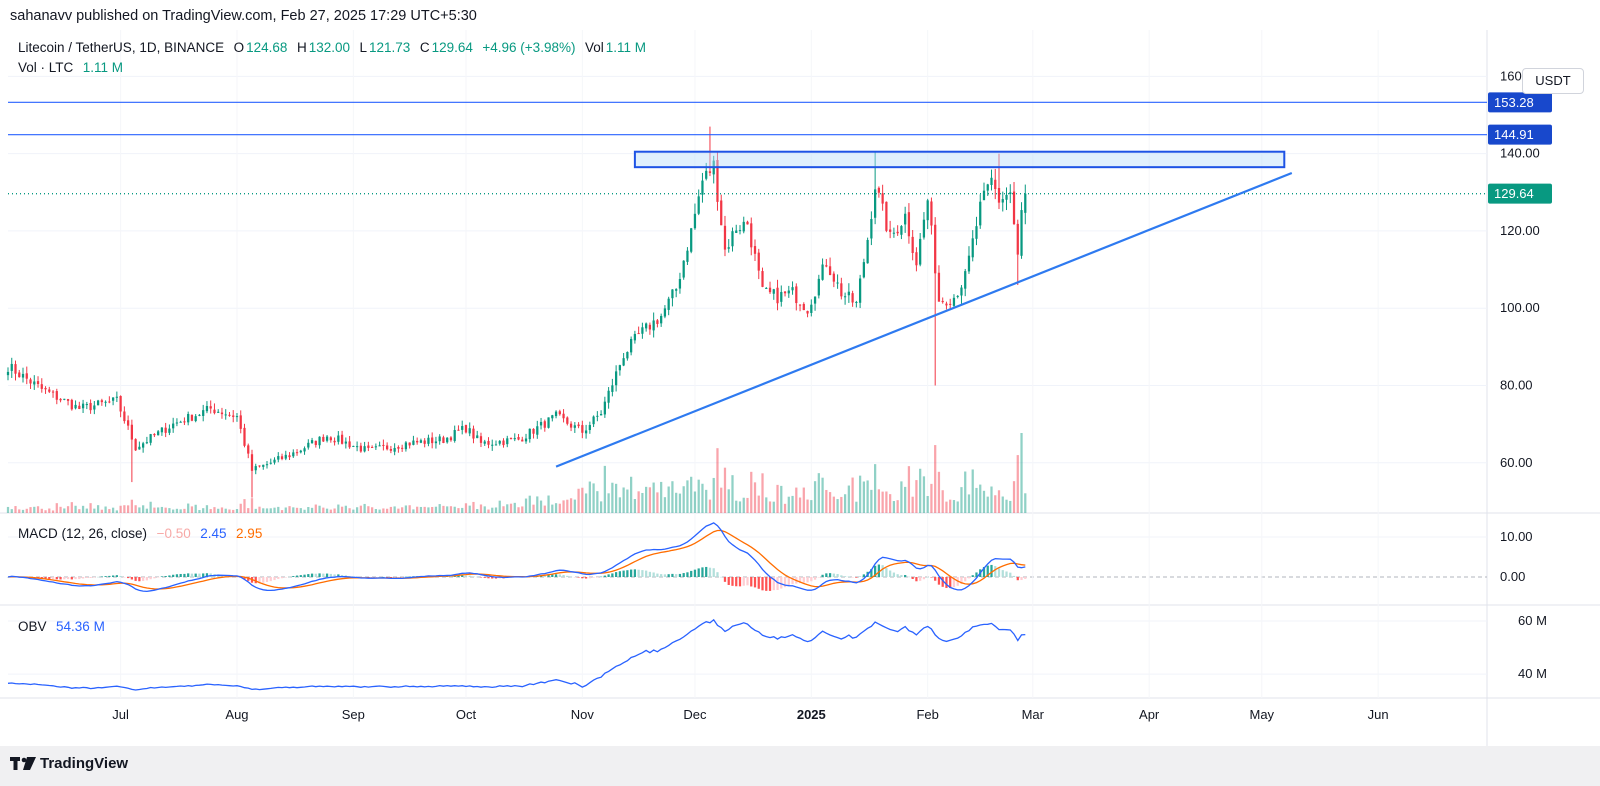 Image resolution: width=1600 pixels, height=786 pixels. Describe the element at coordinates (1149, 714) in the screenshot. I see `time-tick-label: Apr` at that location.